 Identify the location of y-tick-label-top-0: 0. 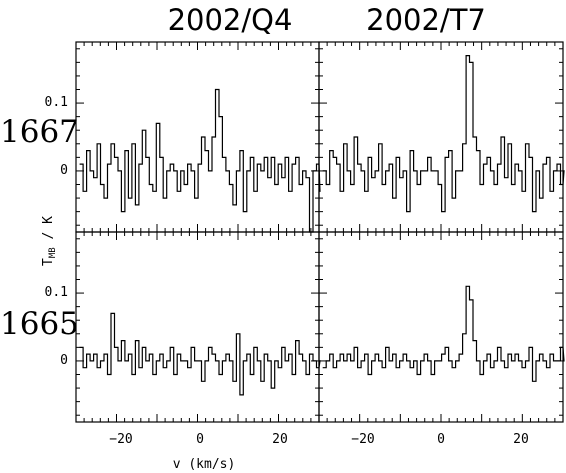
(64, 170).